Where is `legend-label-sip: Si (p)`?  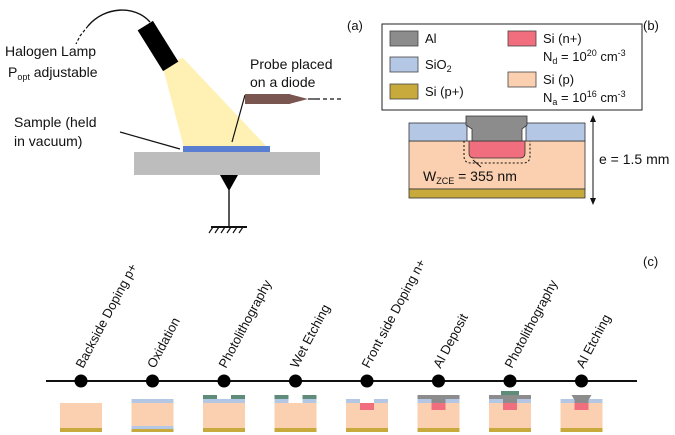
legend-label-sip: Si (p) is located at coordinates (558, 79).